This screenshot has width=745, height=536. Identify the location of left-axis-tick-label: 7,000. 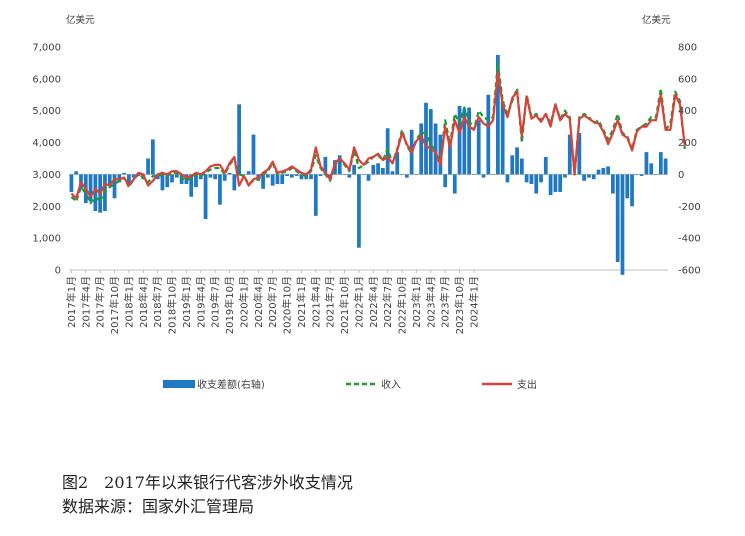
(46, 48).